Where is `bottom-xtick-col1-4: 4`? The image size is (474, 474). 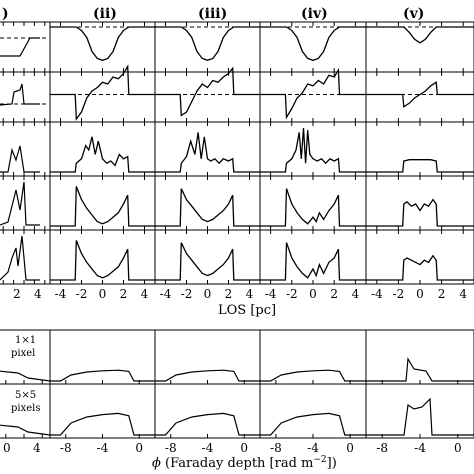
bottom-xtick-col1-4: 4 is located at coordinates (37, 448).